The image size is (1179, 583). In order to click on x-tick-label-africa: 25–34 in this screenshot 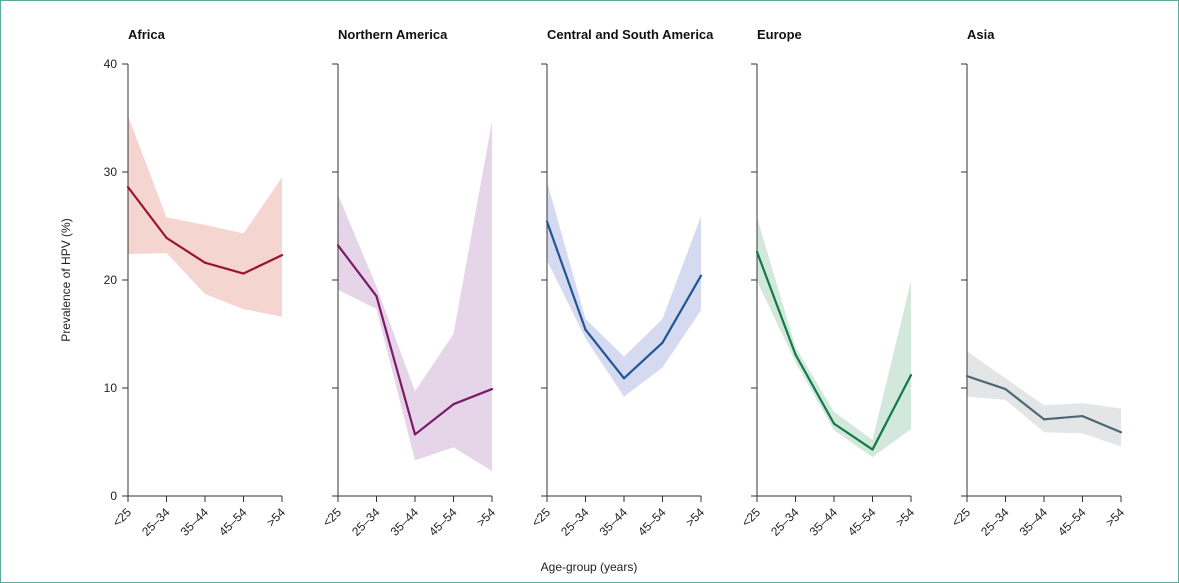, I will do `click(156, 522)`.